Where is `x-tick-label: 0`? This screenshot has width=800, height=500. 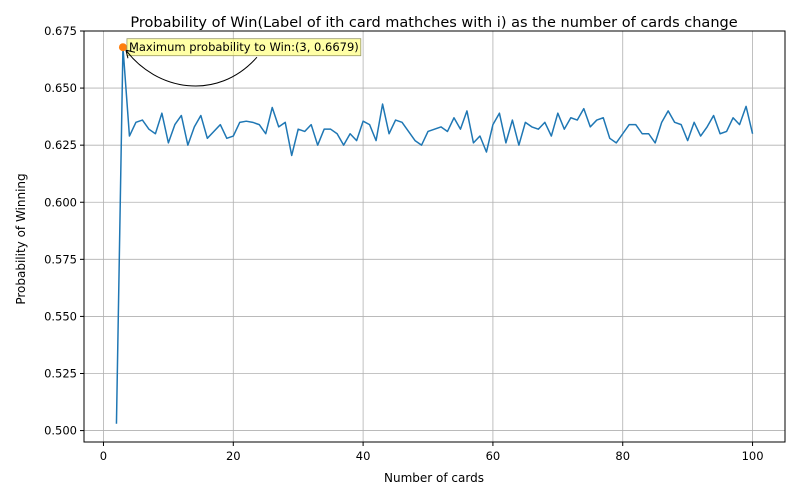 x-tick-label: 0 is located at coordinates (103, 456).